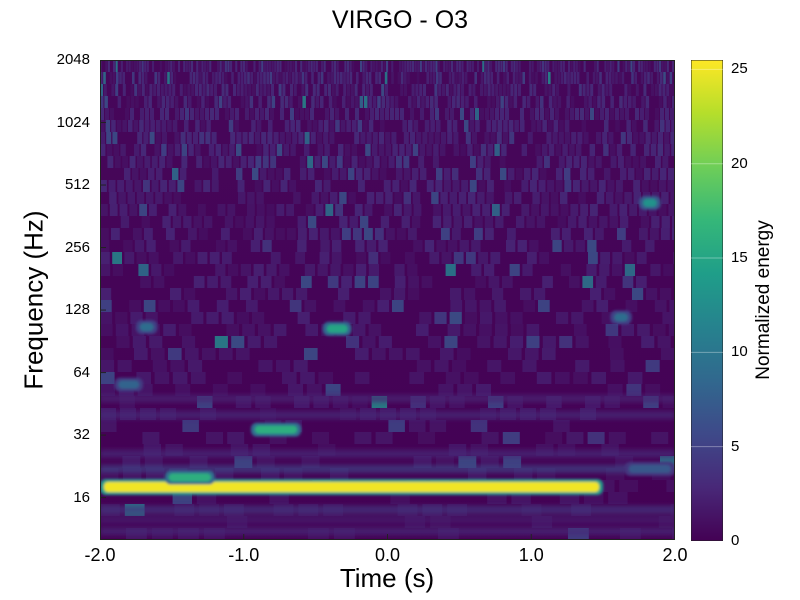 Image resolution: width=800 pixels, height=600 pixels. I want to click on low-freq-band, so click(387, 453).